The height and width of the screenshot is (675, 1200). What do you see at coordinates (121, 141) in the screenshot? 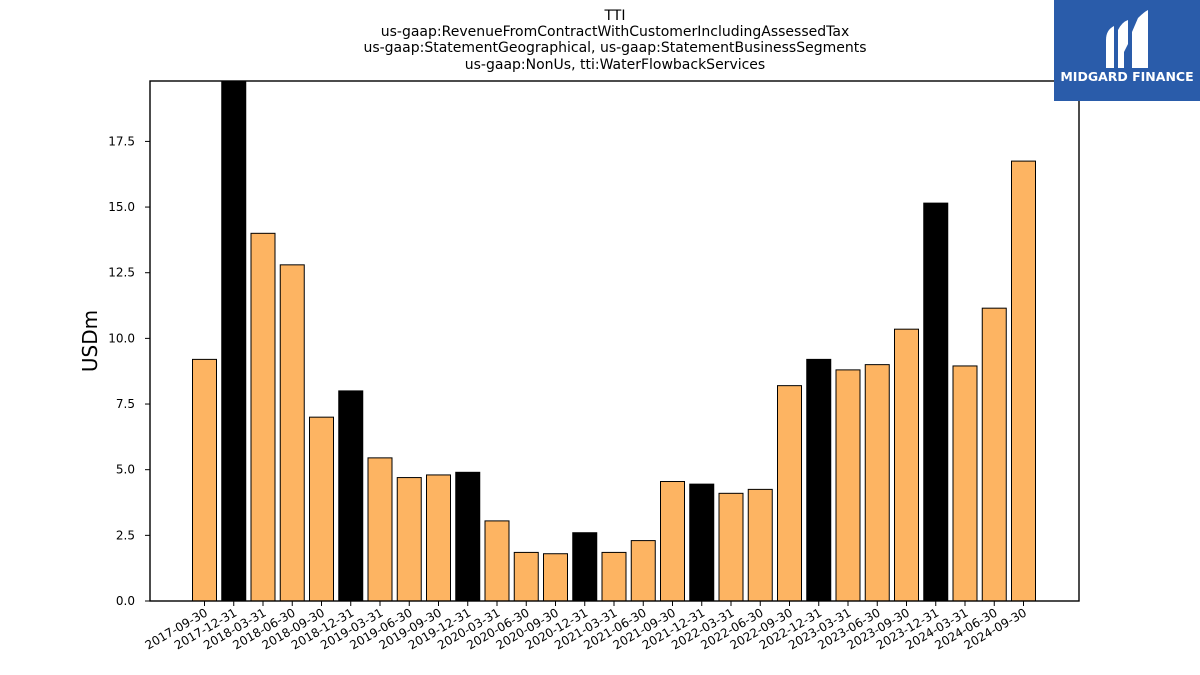
I see `y-tick-label: 17.5` at bounding box center [121, 141].